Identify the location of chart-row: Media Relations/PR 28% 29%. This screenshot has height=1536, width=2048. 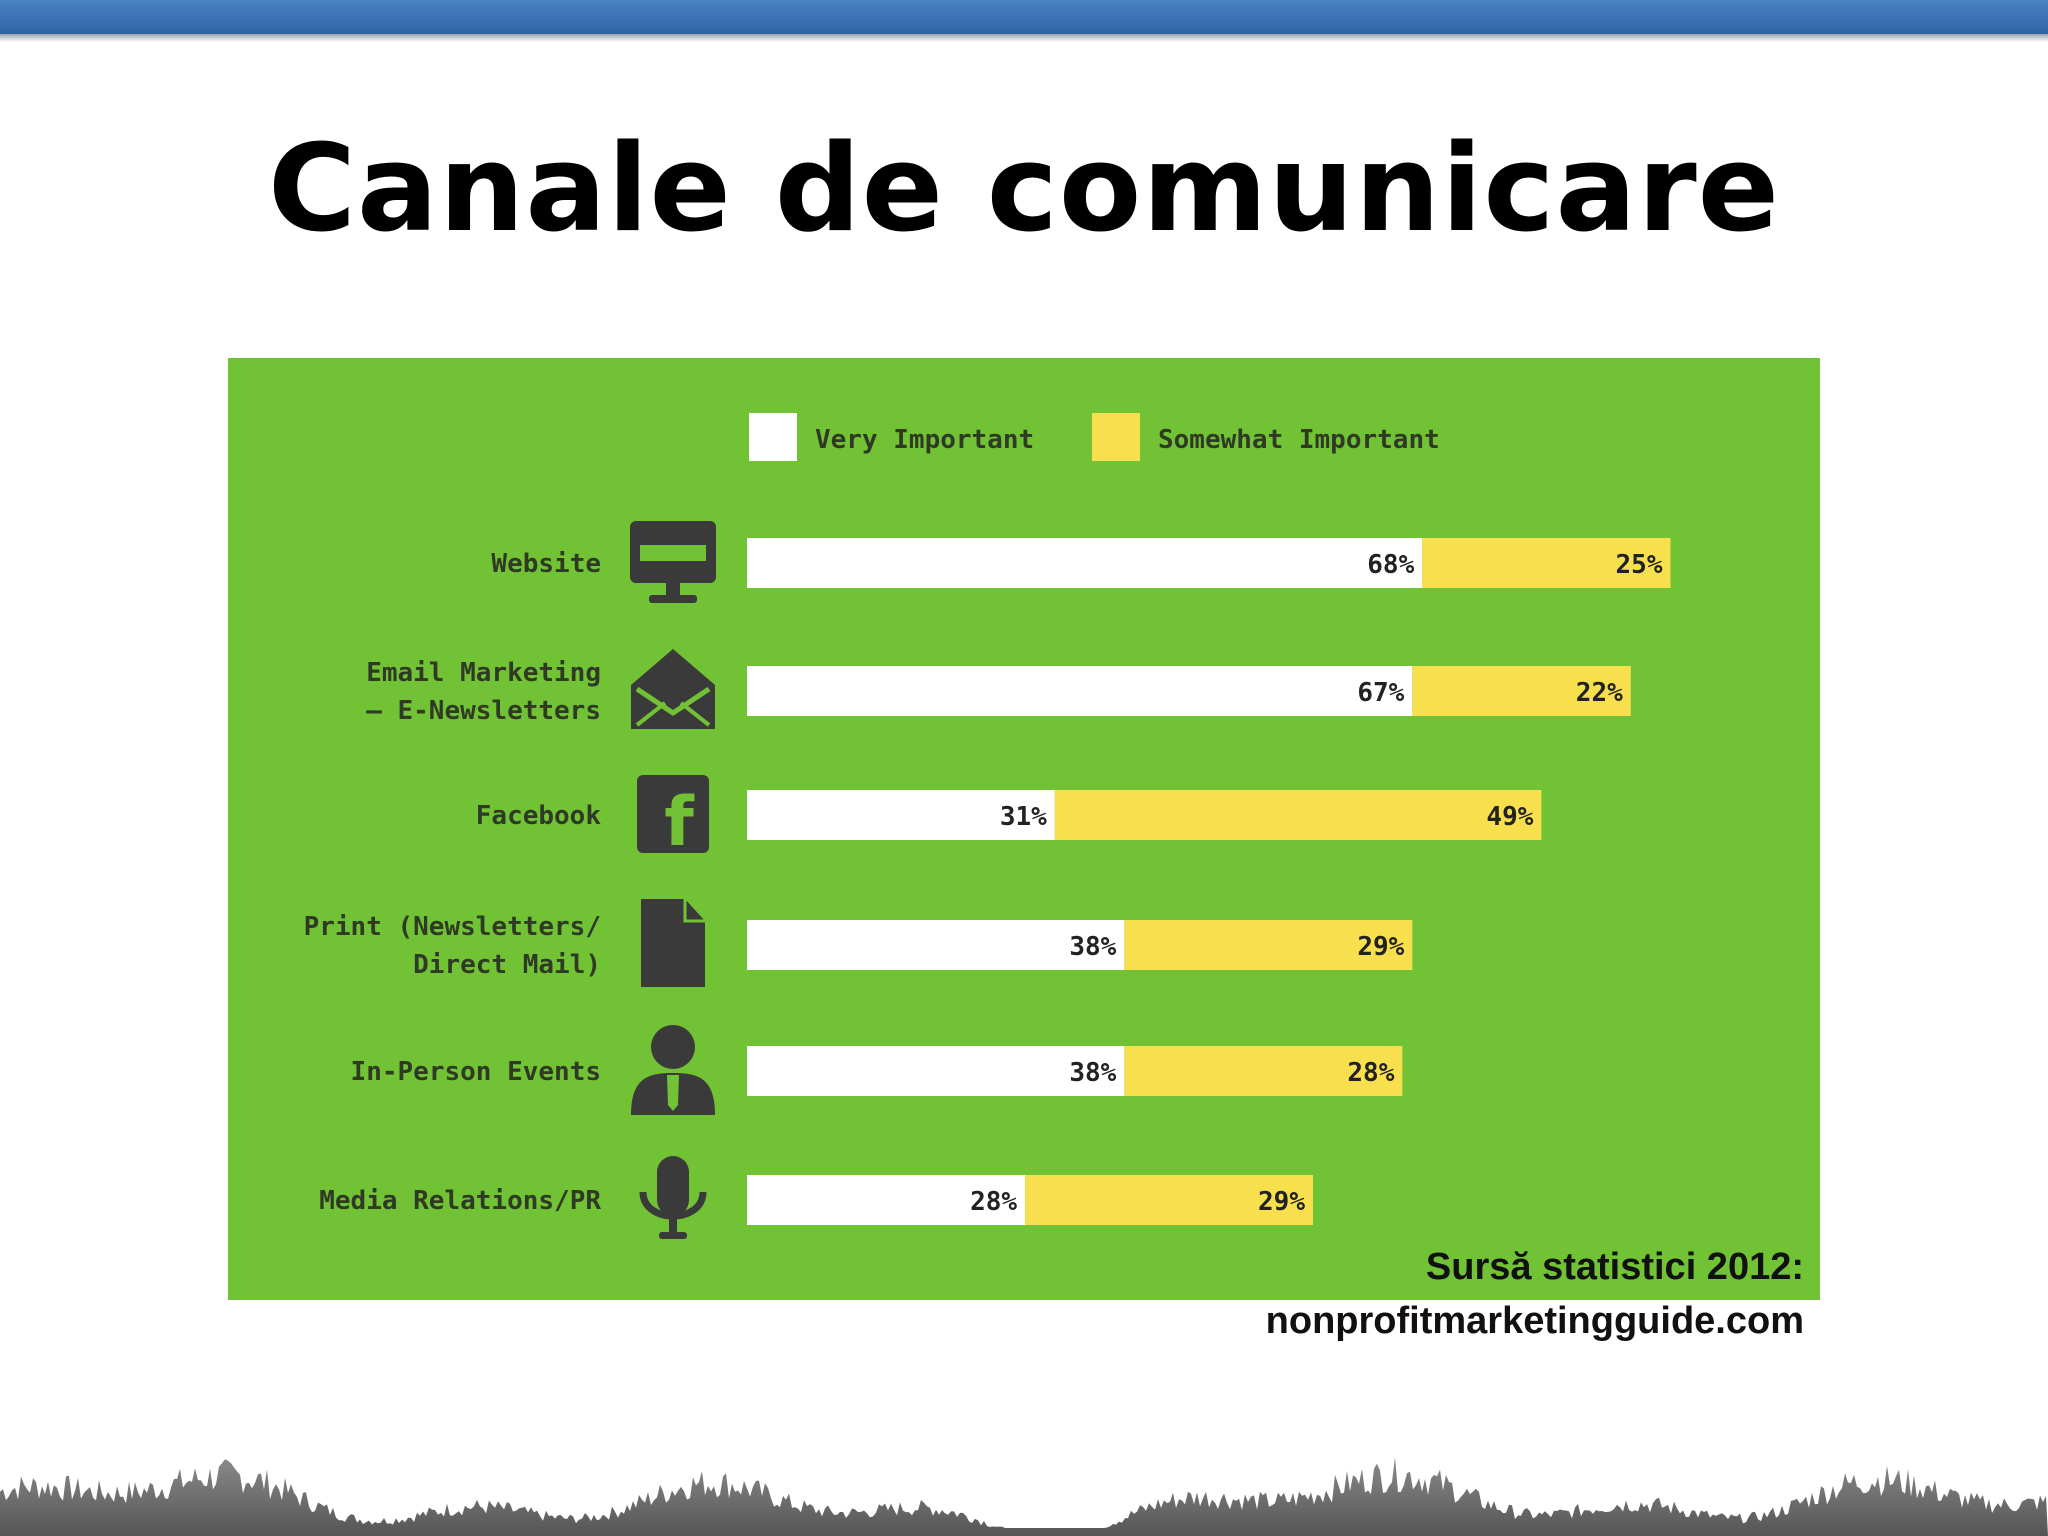
(816, 1197).